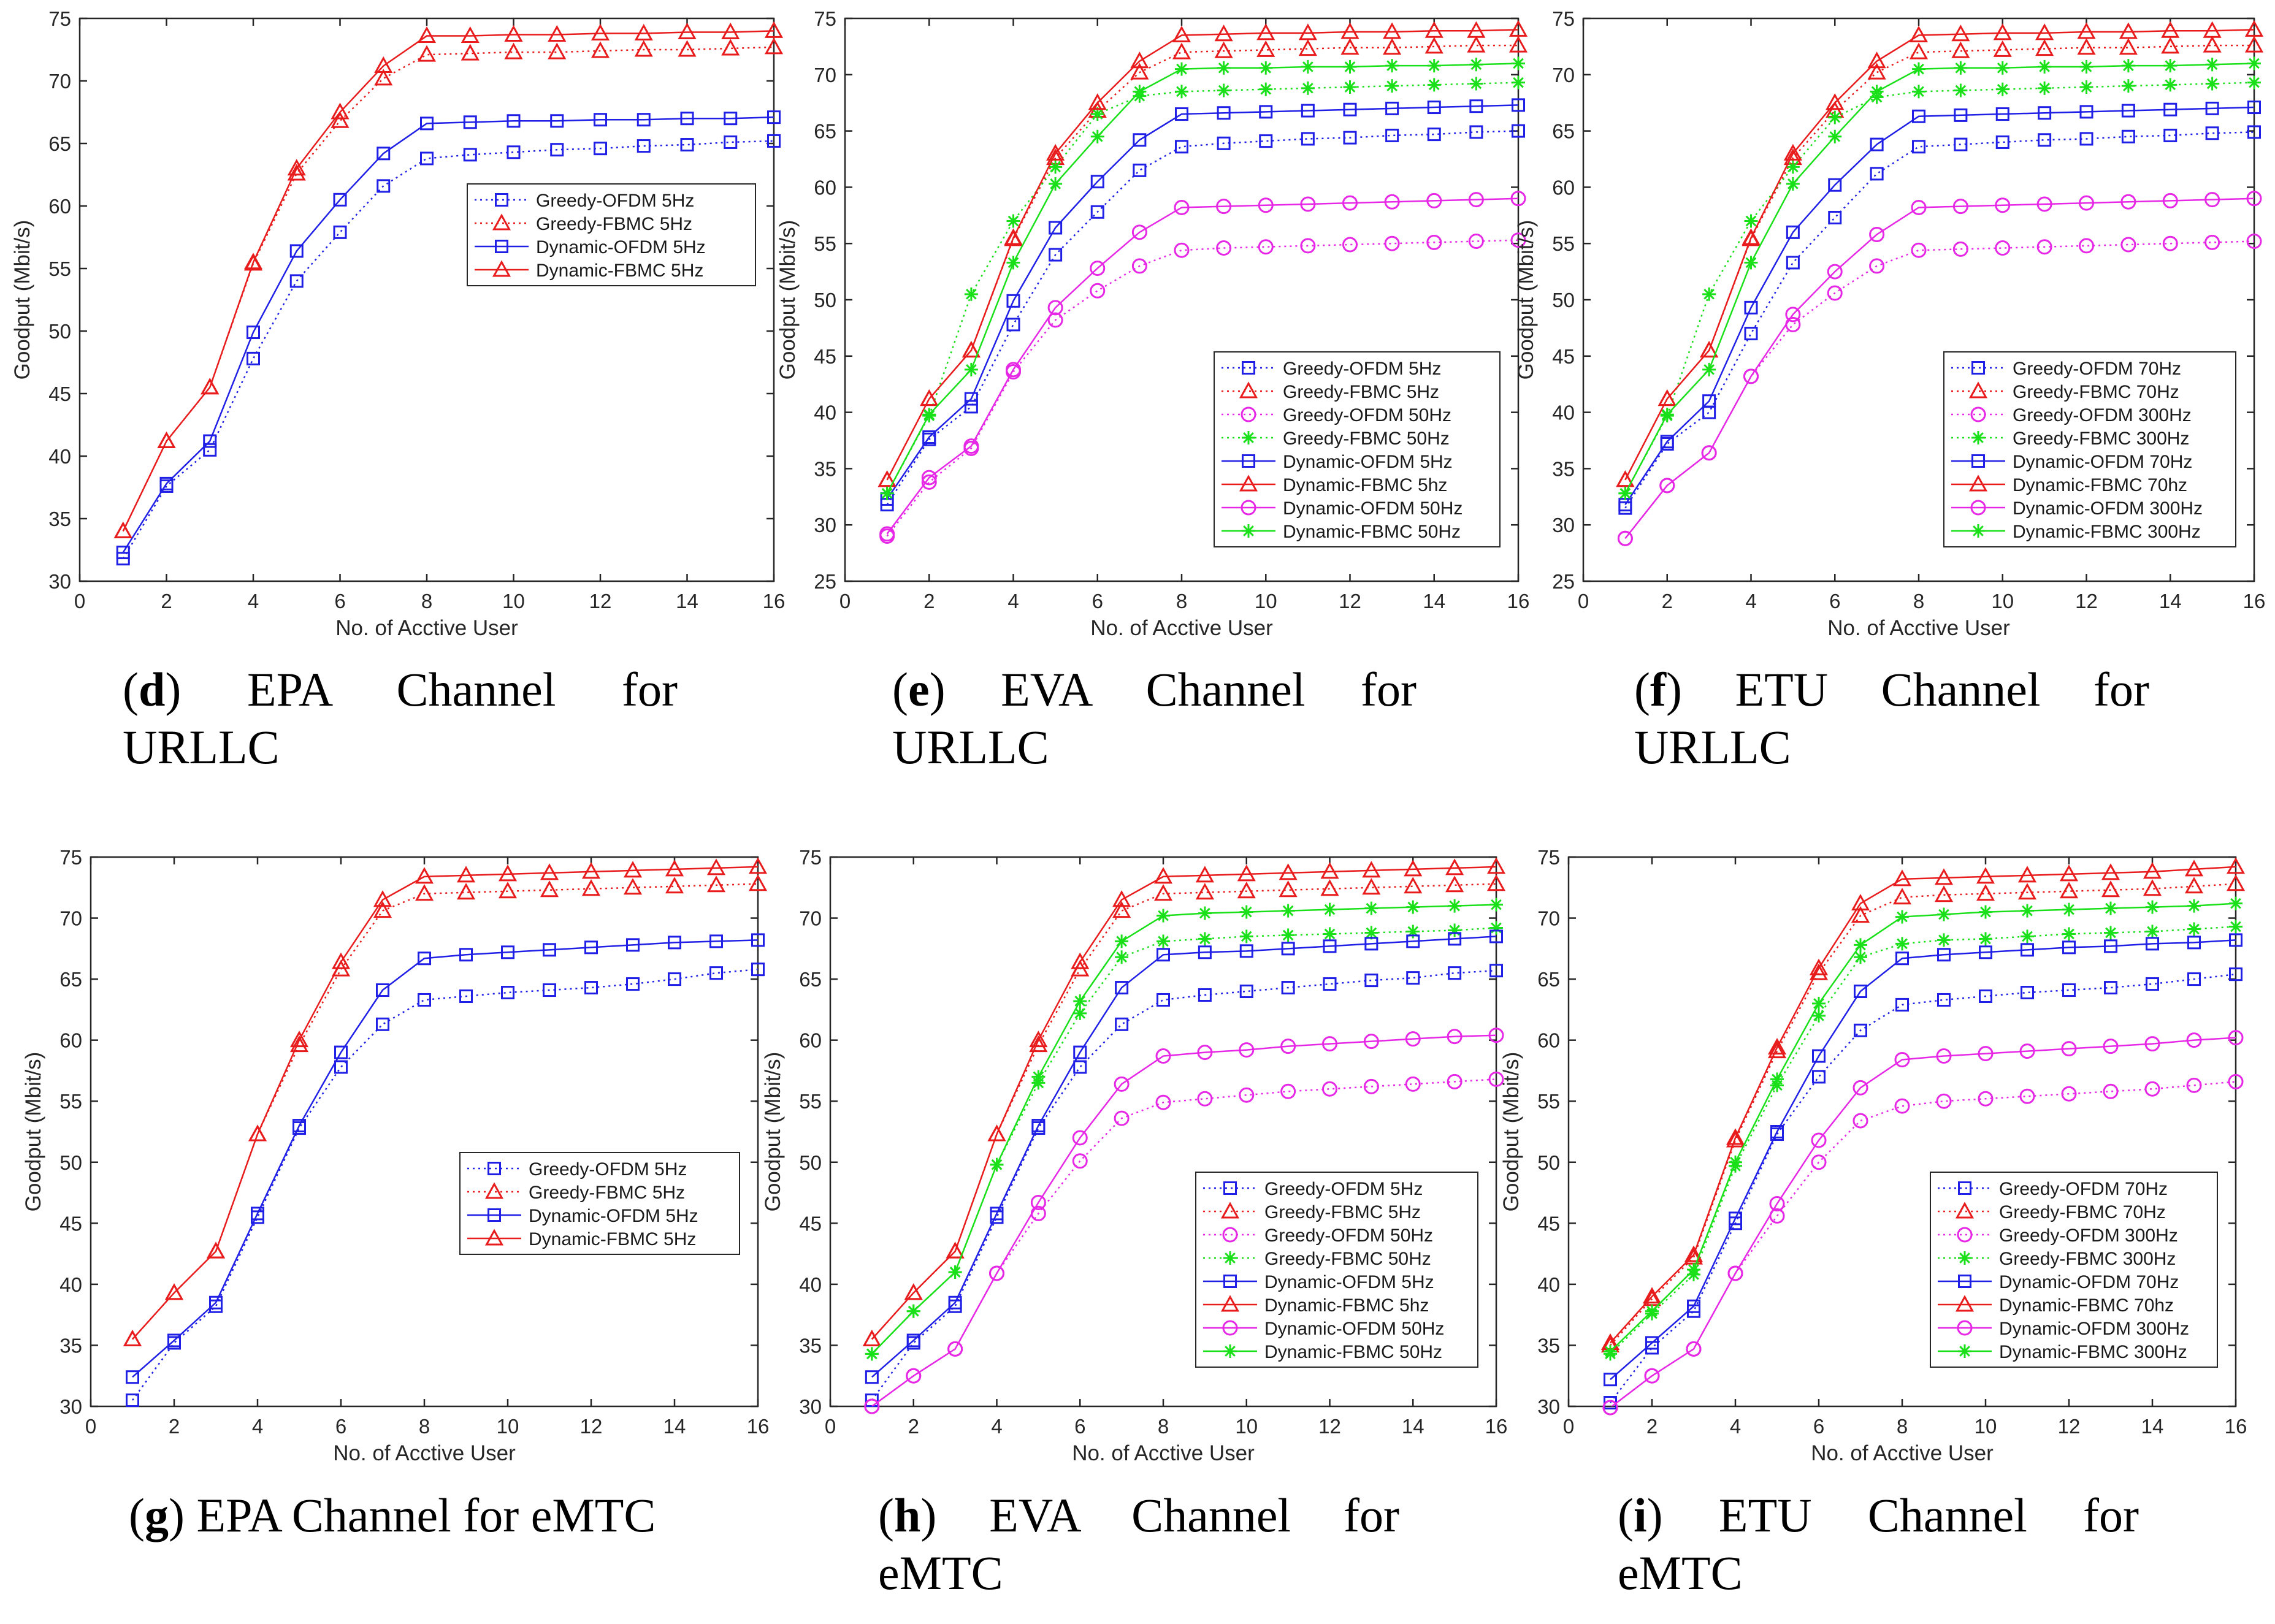 The image size is (2275, 1624). Describe the element at coordinates (810, 1346) in the screenshot. I see `y-tick-label: 35` at that location.